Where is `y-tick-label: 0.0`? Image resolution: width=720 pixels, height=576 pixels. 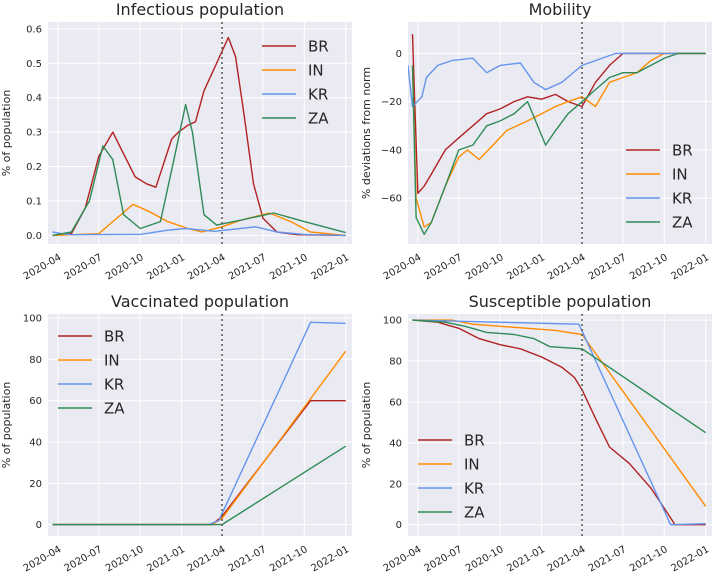
y-tick-label: 0.0 is located at coordinates (34, 236).